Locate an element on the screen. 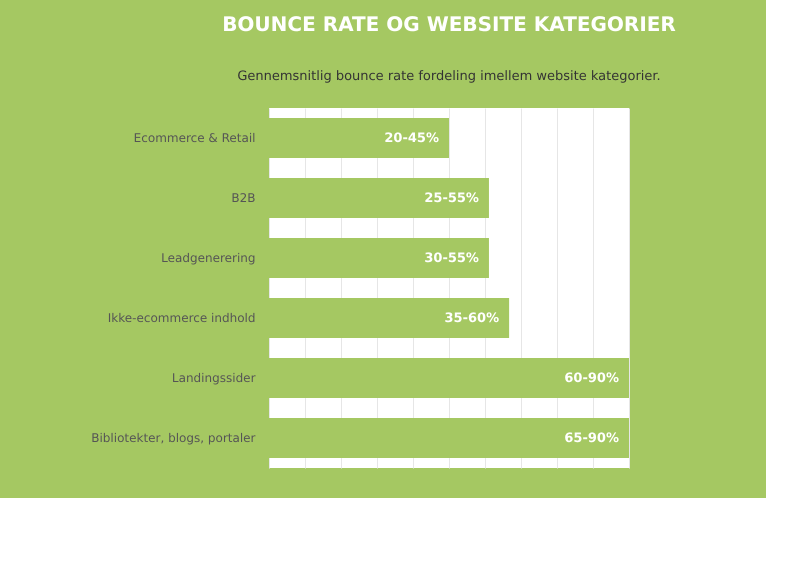 The width and height of the screenshot is (802, 564). annotation: 30-55% is located at coordinates (451, 258).